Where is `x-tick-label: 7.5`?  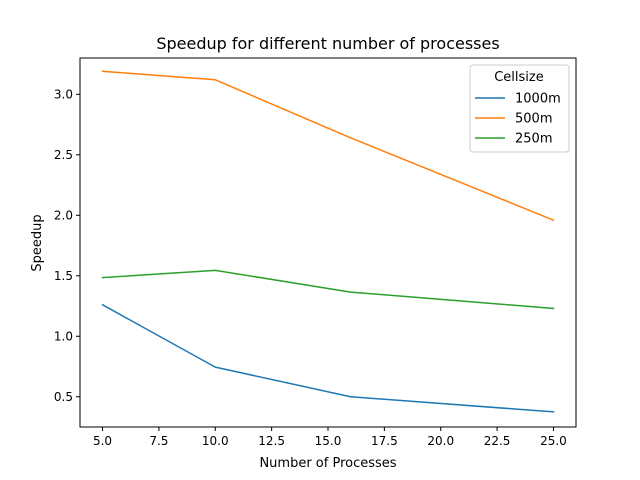
x-tick-label: 7.5 is located at coordinates (158, 441).